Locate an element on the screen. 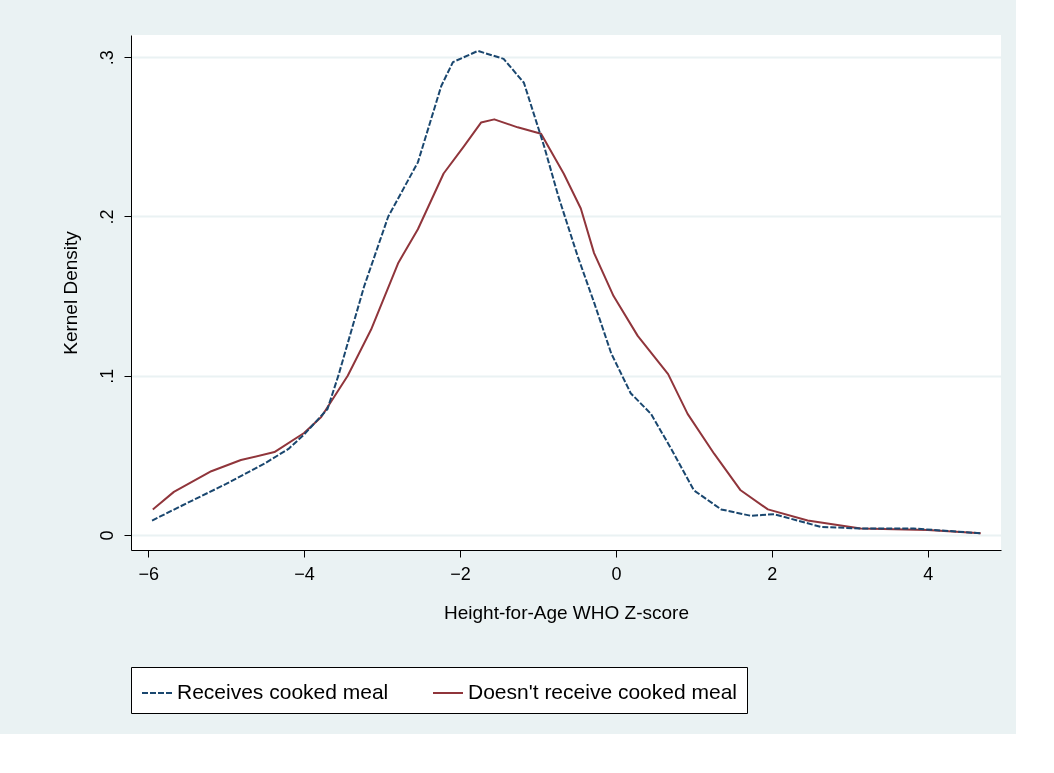 This screenshot has width=1054, height=773. x-tick-label: −4 is located at coordinates (304, 573).